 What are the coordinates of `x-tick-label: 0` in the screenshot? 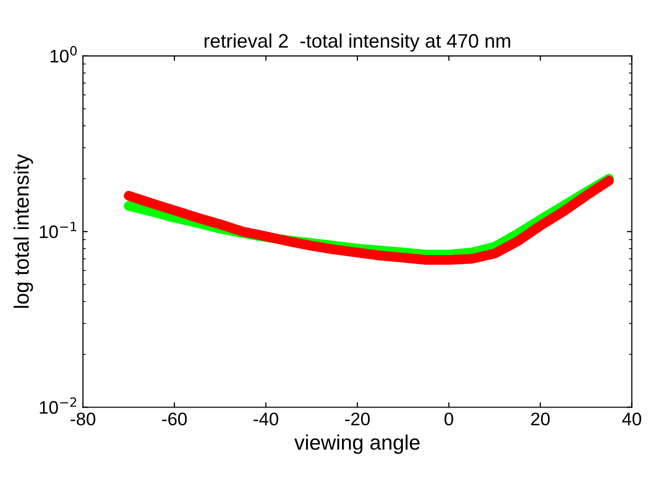 It's located at (449, 419).